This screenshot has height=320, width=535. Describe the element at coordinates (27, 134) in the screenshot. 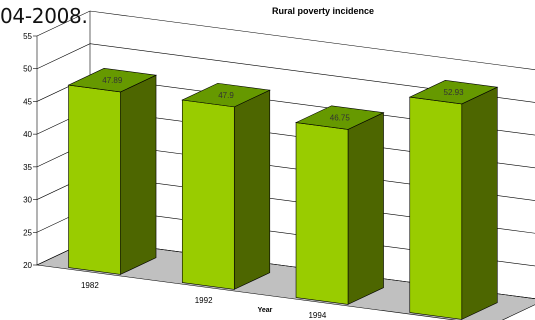

I see `y-tick-label: 40` at that location.